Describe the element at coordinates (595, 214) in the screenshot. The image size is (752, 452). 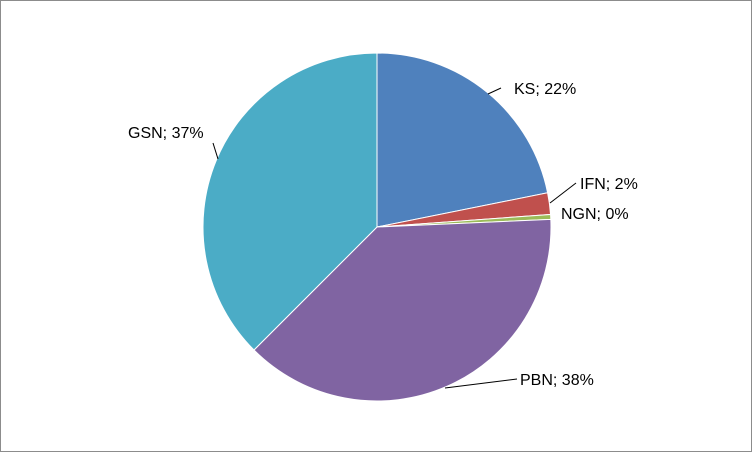
I see `data-label-ngn: NGN; 0%` at that location.